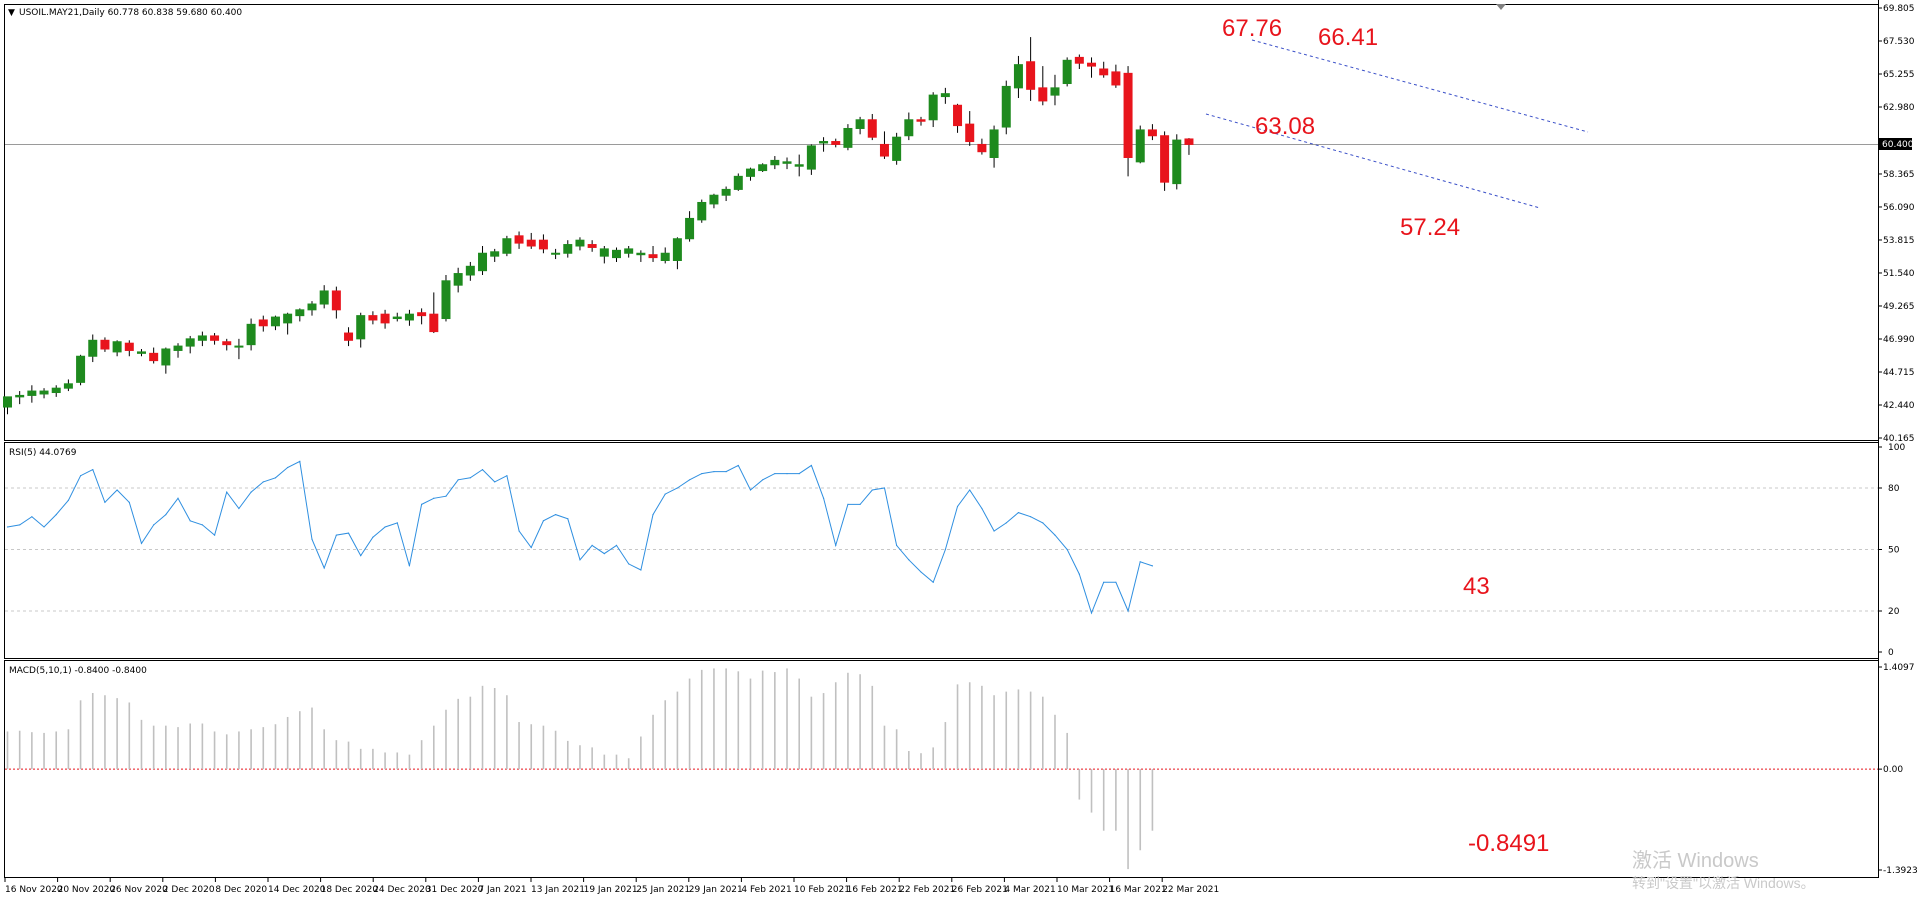 The width and height of the screenshot is (1920, 900). I want to click on chart-shift-marker-icon, so click(1501, 7).